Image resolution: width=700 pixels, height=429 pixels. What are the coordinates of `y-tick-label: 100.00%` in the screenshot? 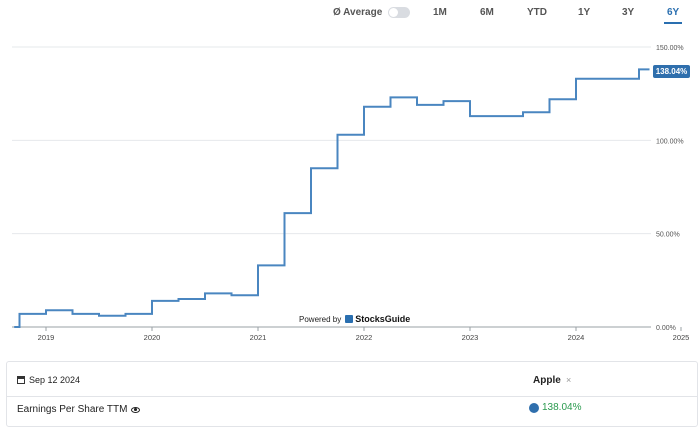 It's located at (670, 141).